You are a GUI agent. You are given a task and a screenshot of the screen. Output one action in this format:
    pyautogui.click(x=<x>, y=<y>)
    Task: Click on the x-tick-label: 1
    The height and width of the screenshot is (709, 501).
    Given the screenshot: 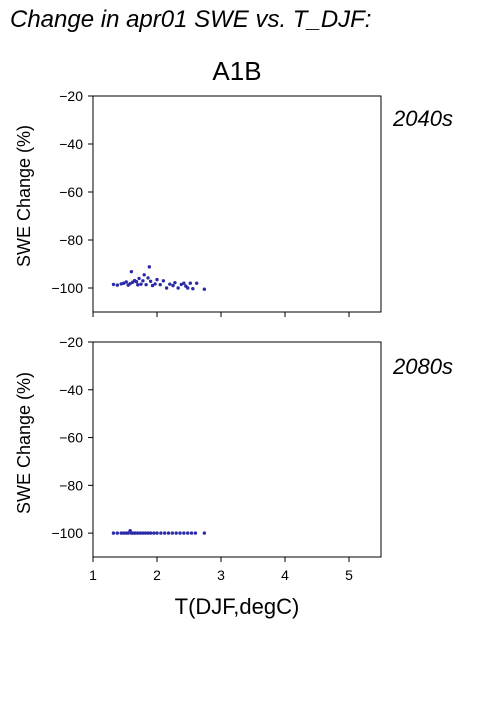 What is the action you would take?
    pyautogui.click(x=93, y=575)
    